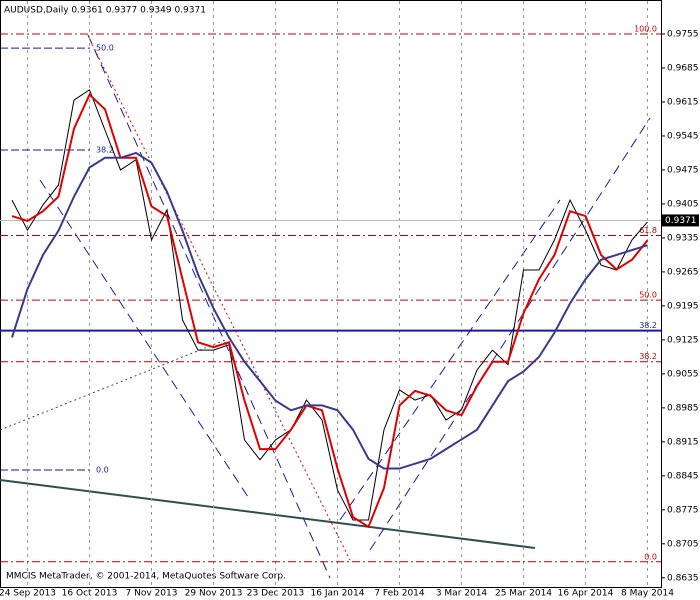 This screenshot has height=600, width=700. Describe the element at coordinates (214, 594) in the screenshot. I see `x-tick-label: 29 Nov 2013` at that location.